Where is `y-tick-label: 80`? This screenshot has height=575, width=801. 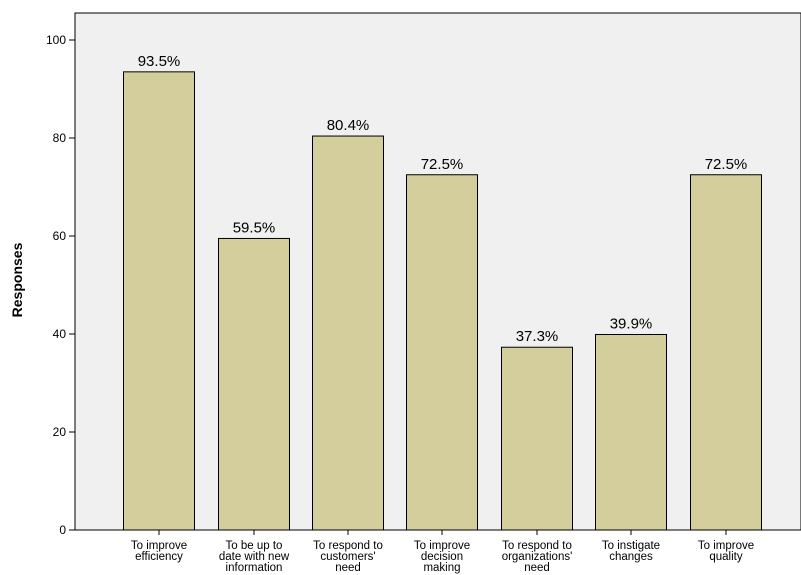
y-tick-label: 80 is located at coordinates (60, 138).